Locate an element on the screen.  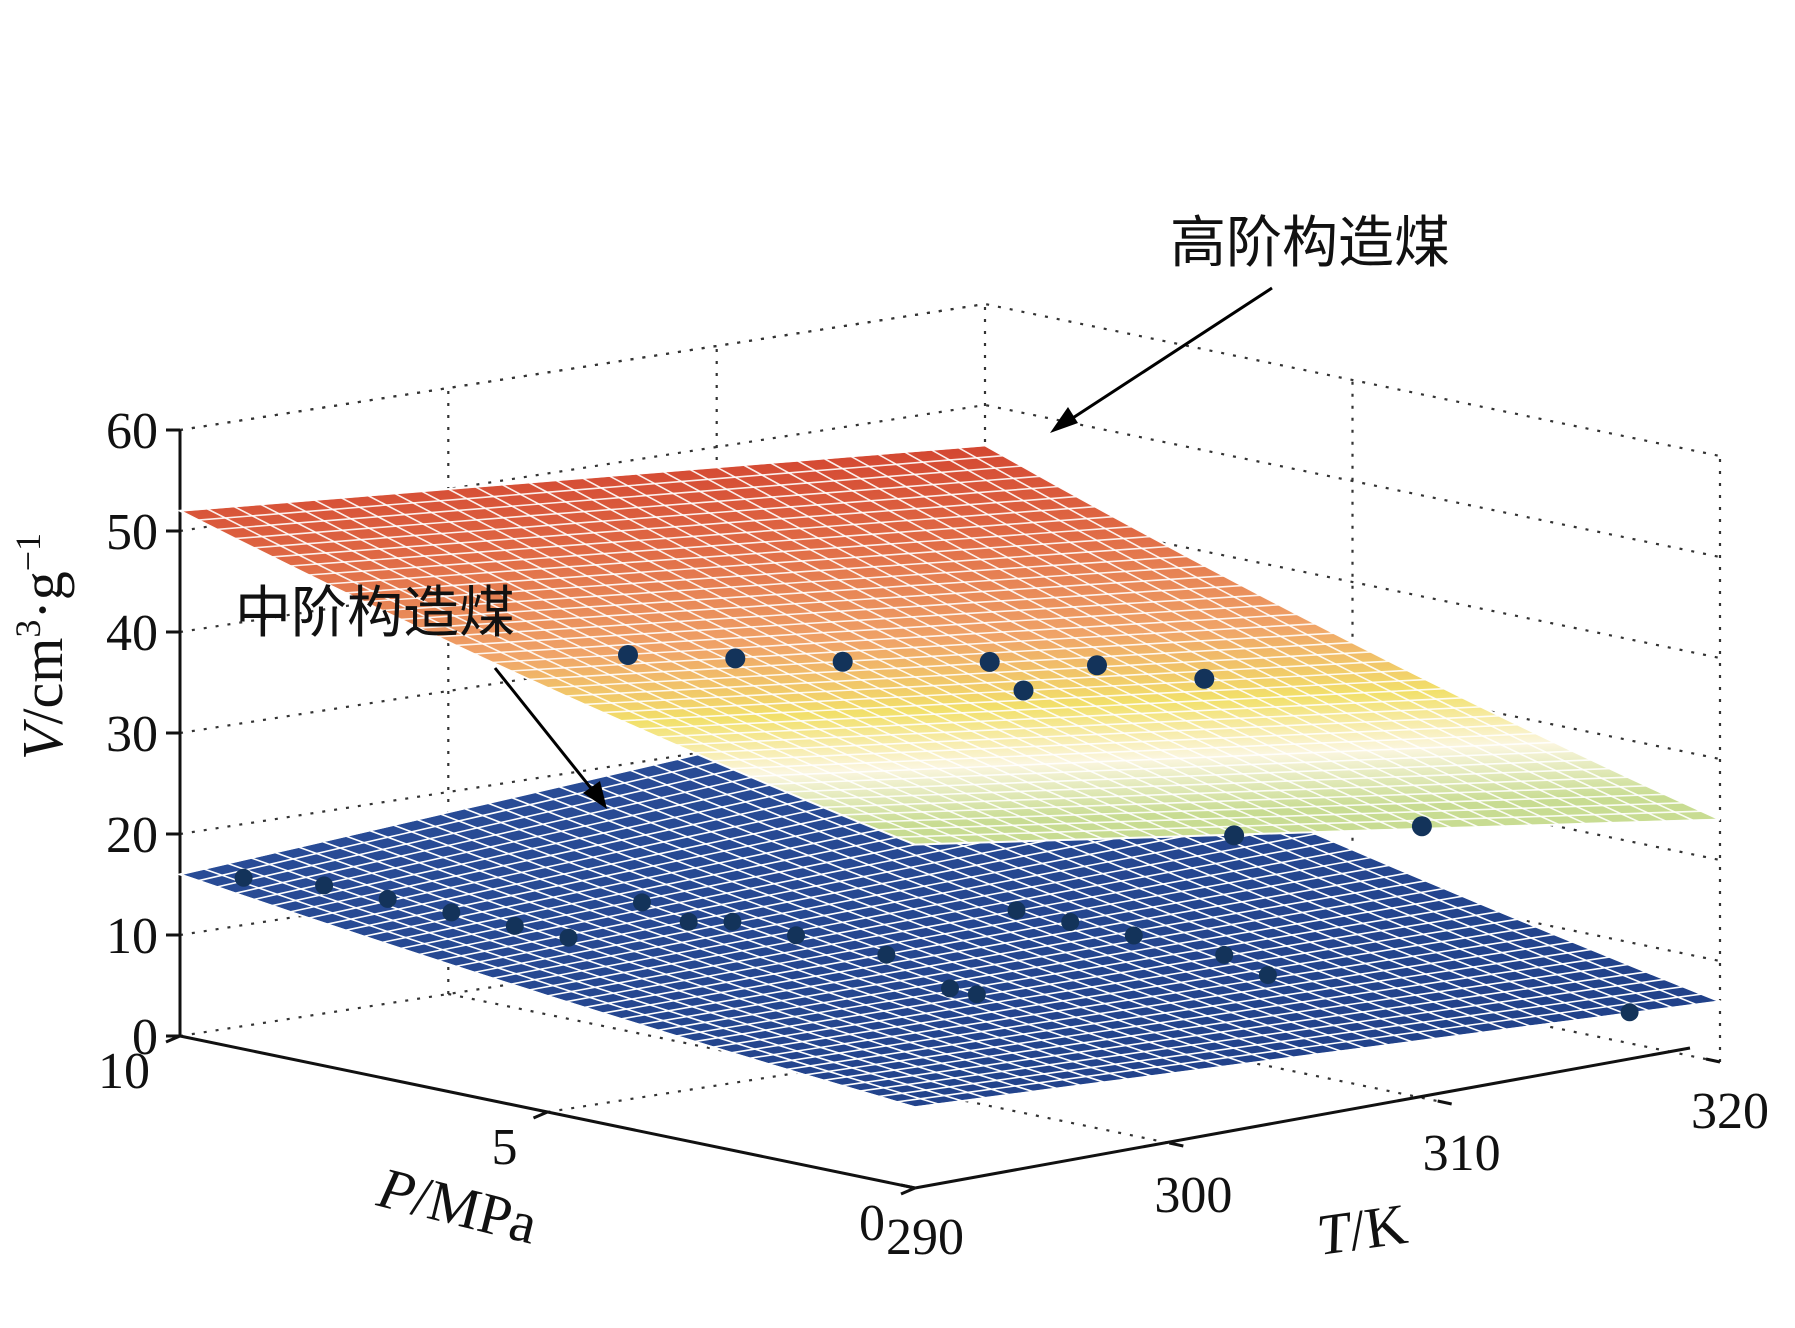
arrow-medium-rank is located at coordinates (546, 732).